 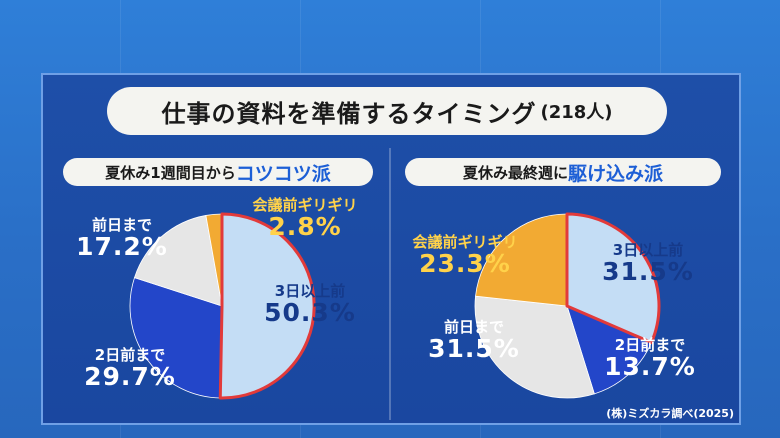 What do you see at coordinates (310, 291) in the screenshot?
I see `left-label-three-days-name: 3日以上前` at bounding box center [310, 291].